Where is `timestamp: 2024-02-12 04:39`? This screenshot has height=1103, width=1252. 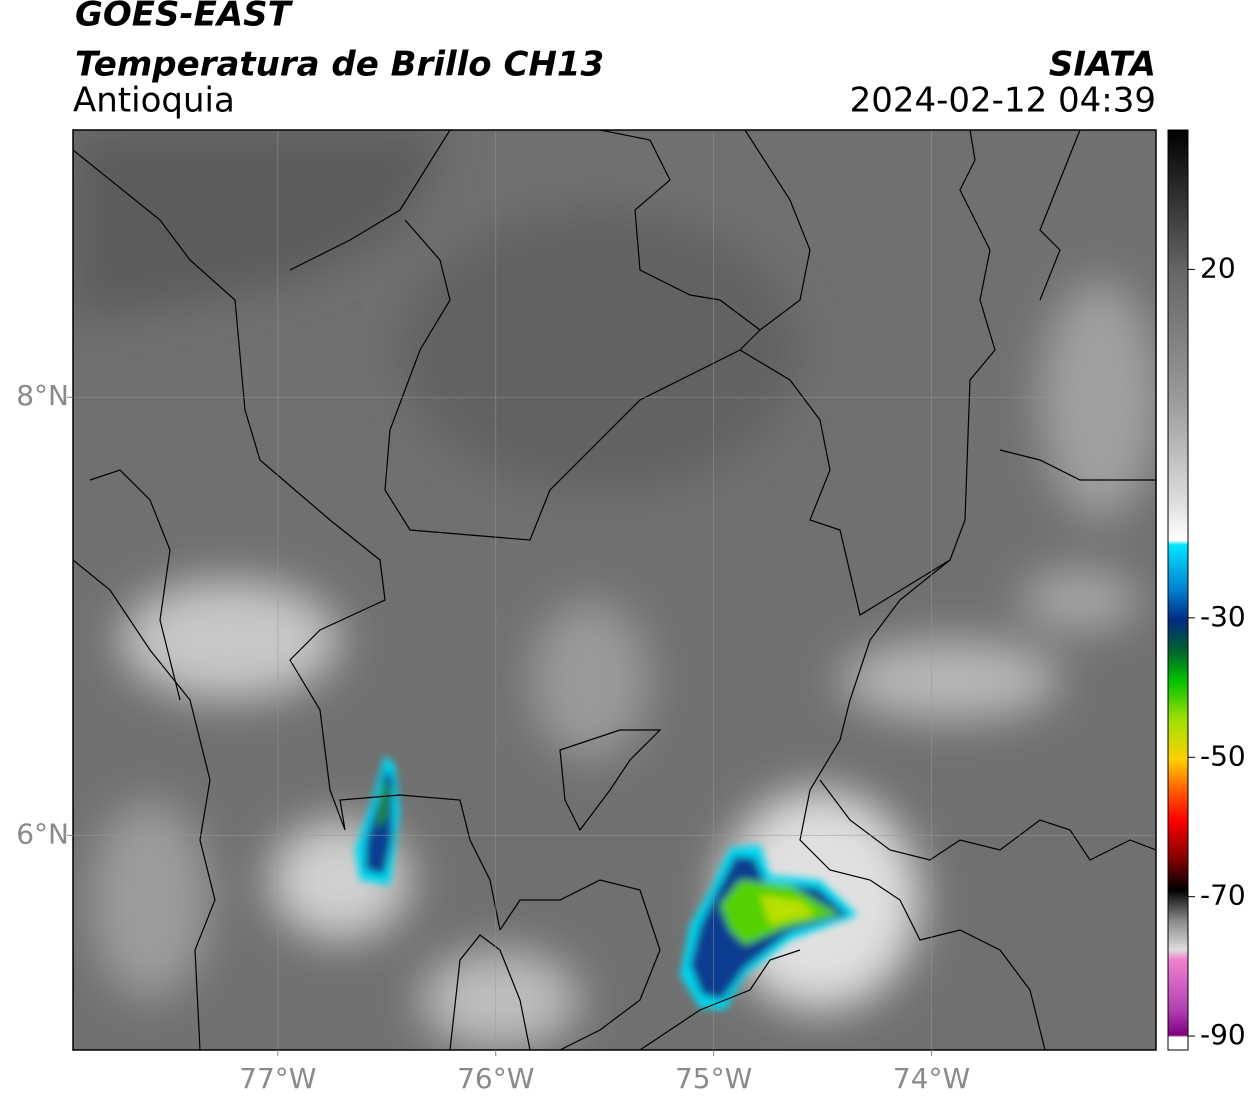 timestamp: 2024-02-12 04:39 is located at coordinates (1003, 101).